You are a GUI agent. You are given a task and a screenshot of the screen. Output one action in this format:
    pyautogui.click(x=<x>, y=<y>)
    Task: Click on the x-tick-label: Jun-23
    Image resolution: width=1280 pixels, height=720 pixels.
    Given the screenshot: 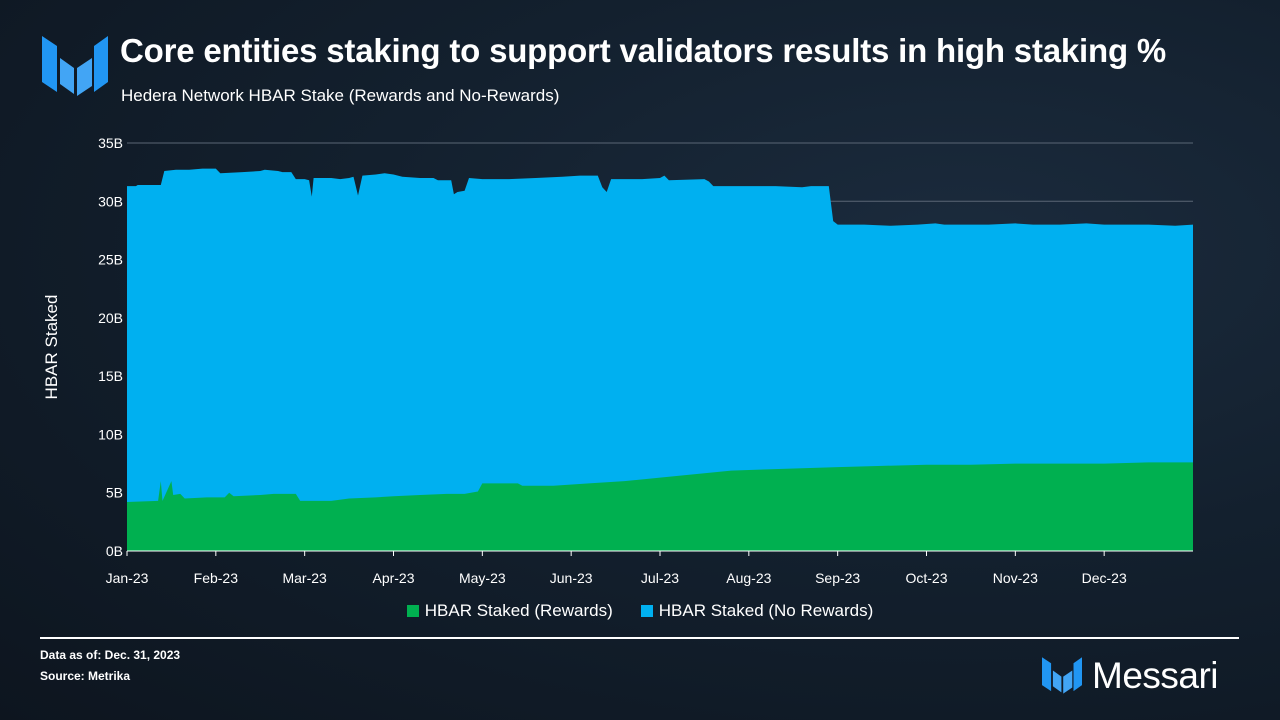 What is the action you would take?
    pyautogui.click(x=571, y=578)
    